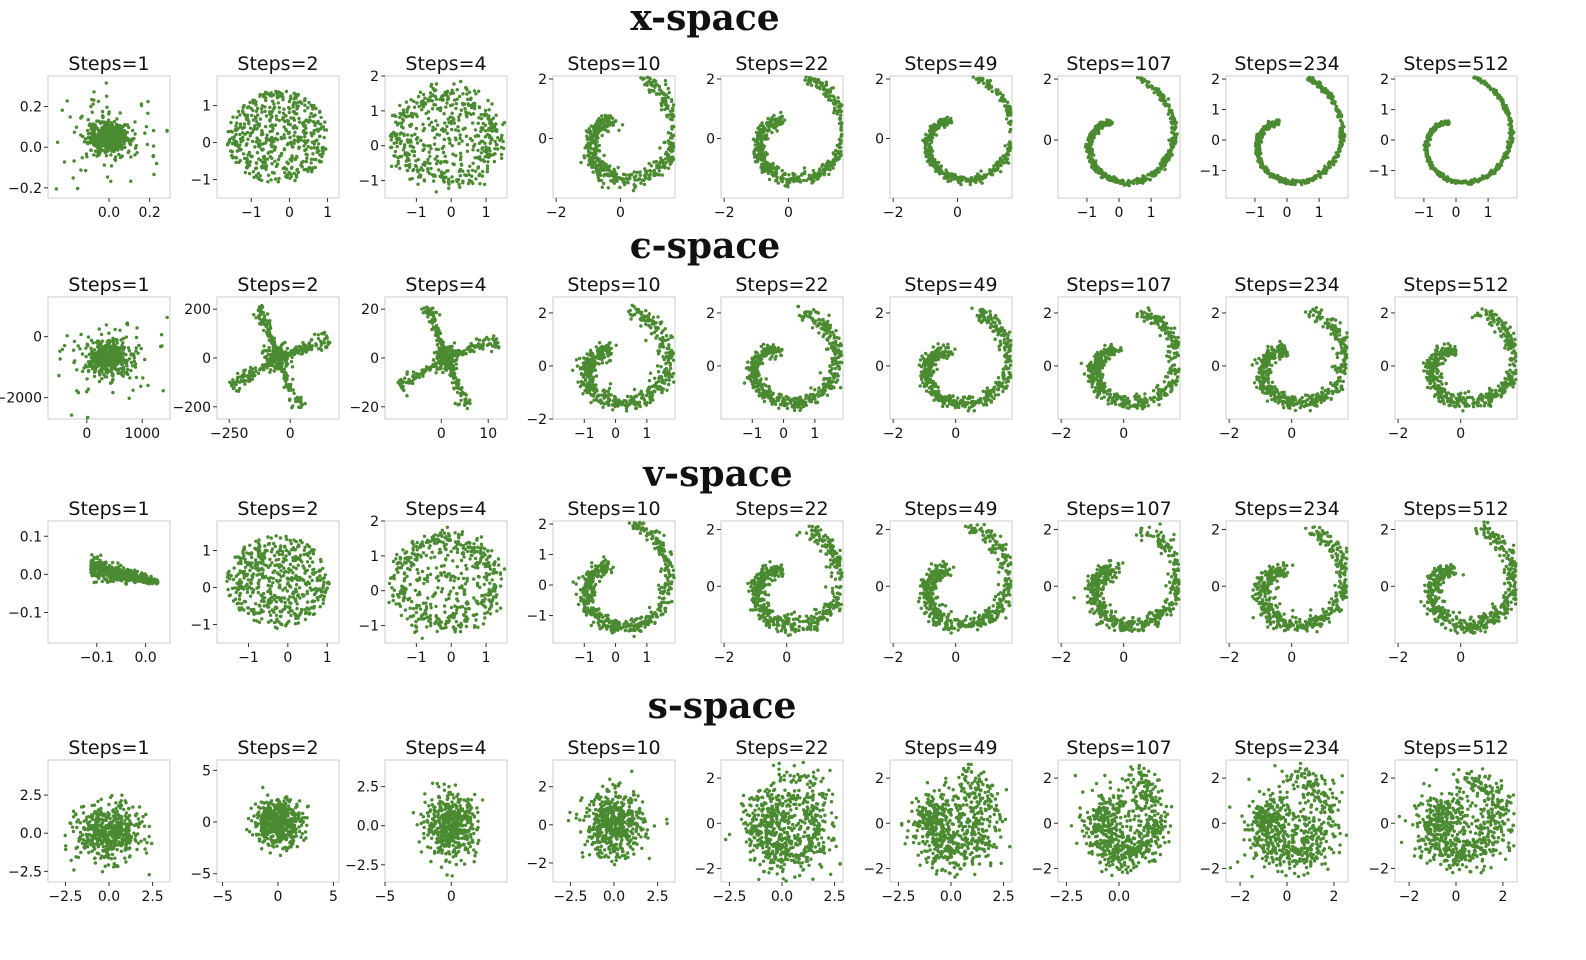 The width and height of the screenshot is (1586, 960). What do you see at coordinates (374, 112) in the screenshot?
I see `y-tick-label: 1` at bounding box center [374, 112].